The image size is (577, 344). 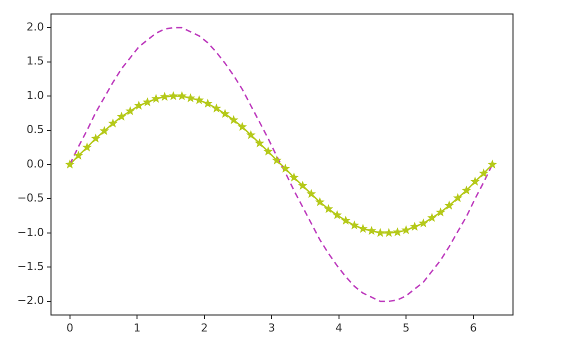 What do you see at coordinates (70, 327) in the screenshot?
I see `x-tick-label: 0` at bounding box center [70, 327].